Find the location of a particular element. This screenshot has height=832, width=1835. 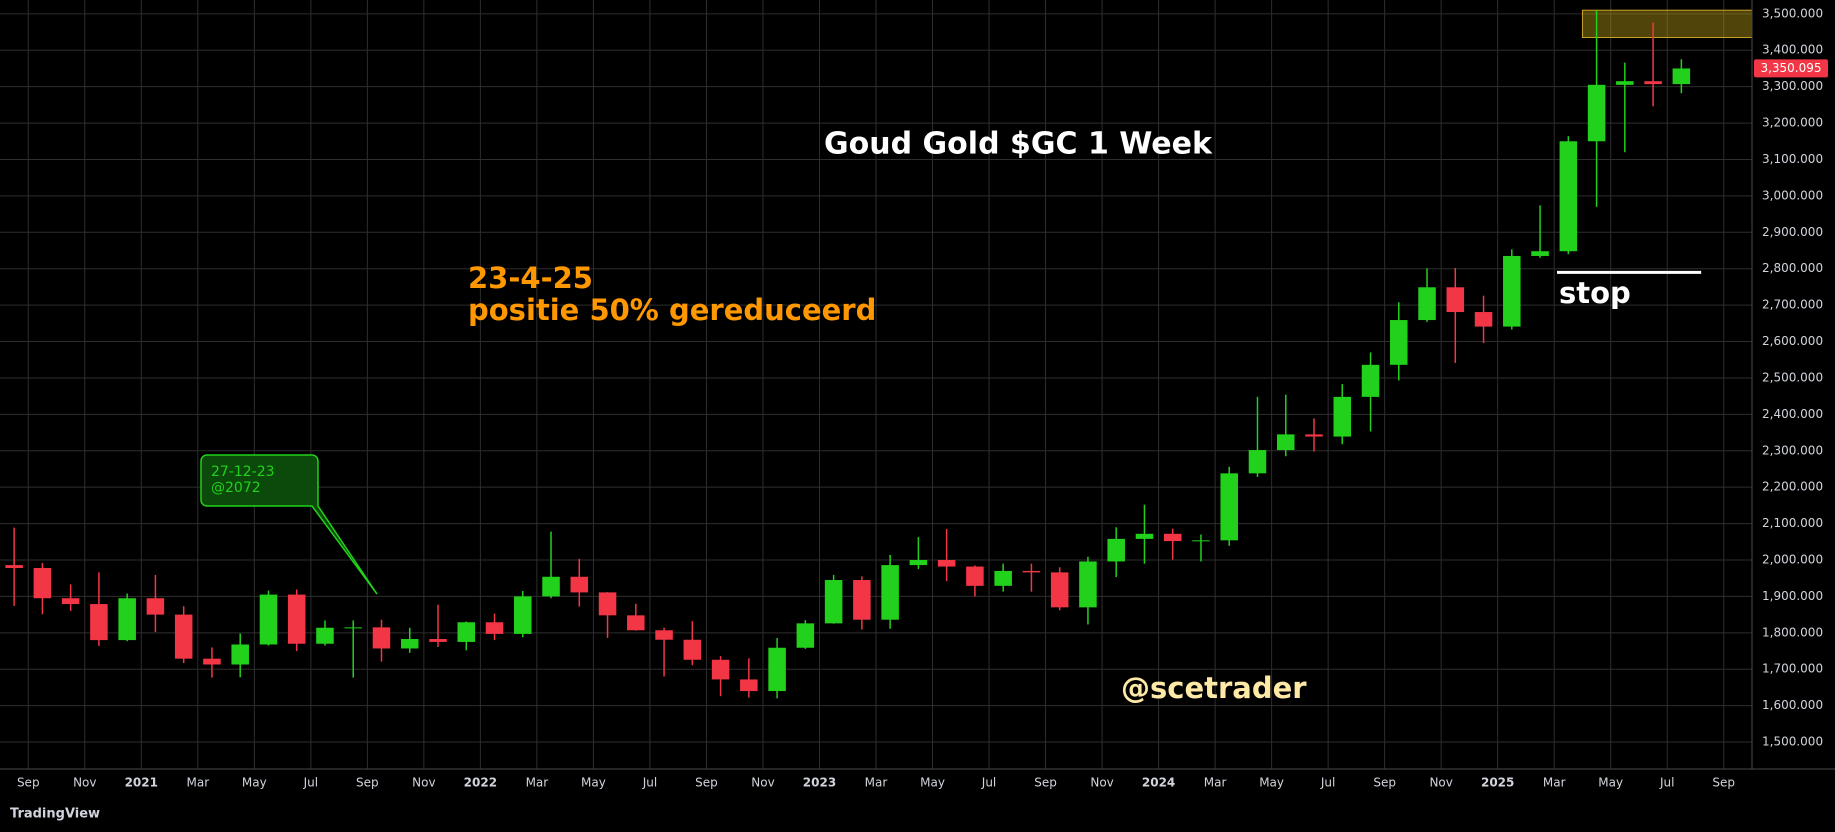

y-tick-label: 3,400.000 is located at coordinates (1792, 50).